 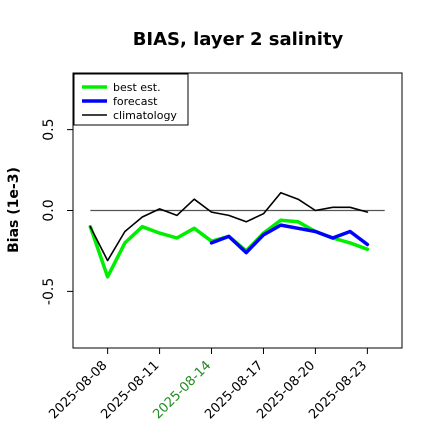 I want to click on series-line-climatology, so click(x=229, y=226).